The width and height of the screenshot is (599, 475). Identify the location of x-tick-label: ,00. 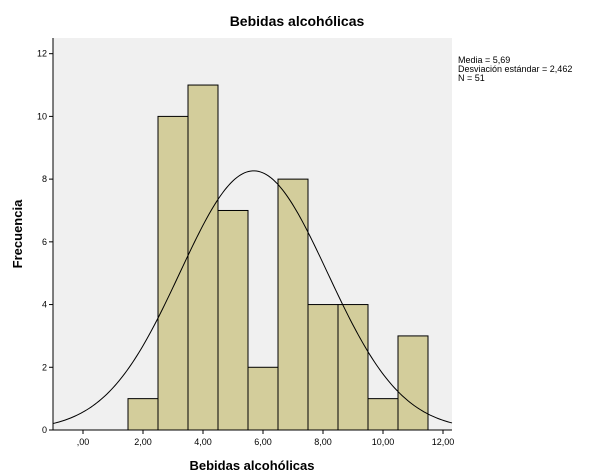
(83, 442).